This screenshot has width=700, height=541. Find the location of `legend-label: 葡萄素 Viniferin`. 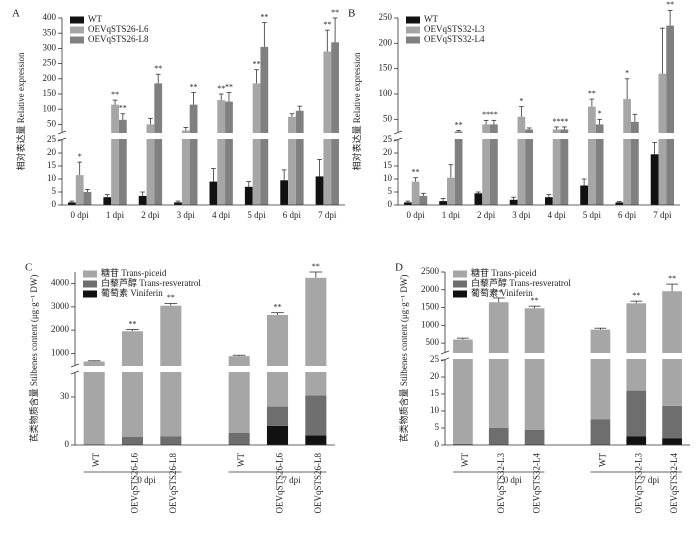

legend-label: 葡萄素 Viniferin is located at coordinates (132, 292).